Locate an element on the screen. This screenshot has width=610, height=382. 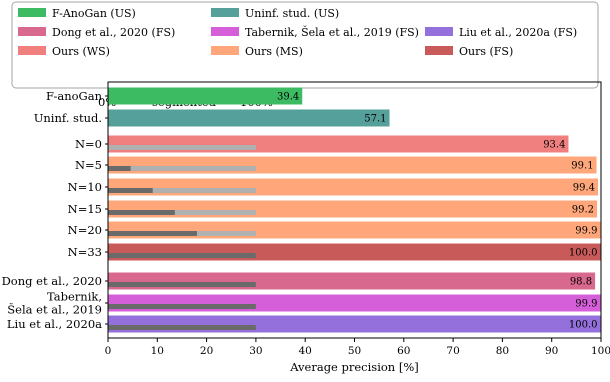
data-label: 39.4 is located at coordinates (288, 97).